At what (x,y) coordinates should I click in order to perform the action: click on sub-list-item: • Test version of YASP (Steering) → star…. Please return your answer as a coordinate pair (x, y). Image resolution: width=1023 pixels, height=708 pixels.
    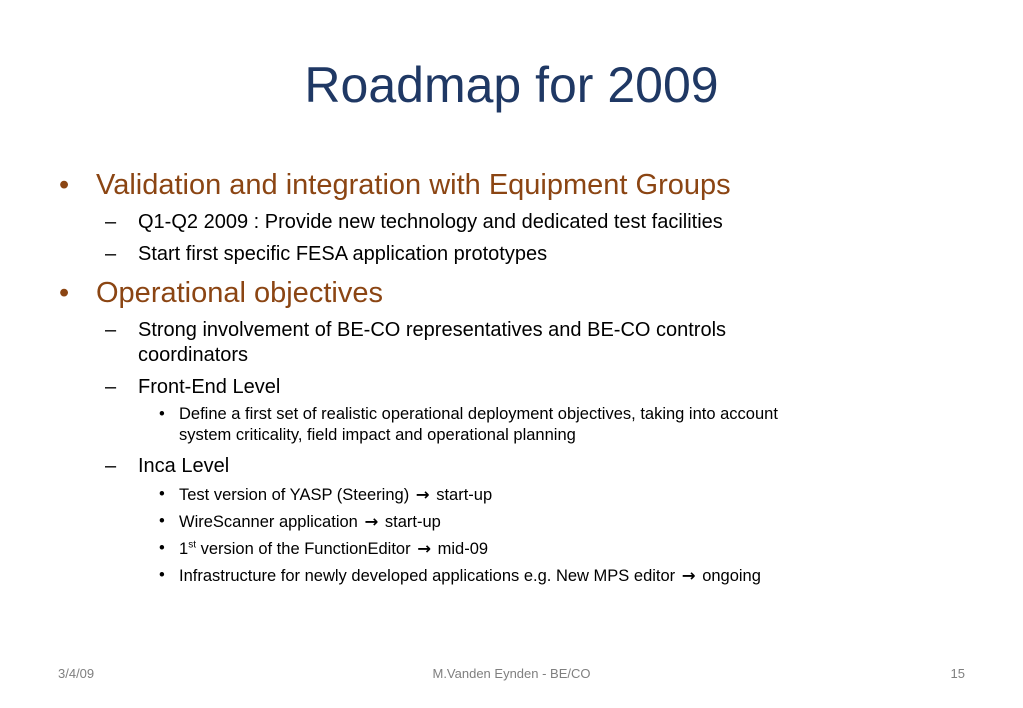
    Looking at the image, I should click on (326, 495).